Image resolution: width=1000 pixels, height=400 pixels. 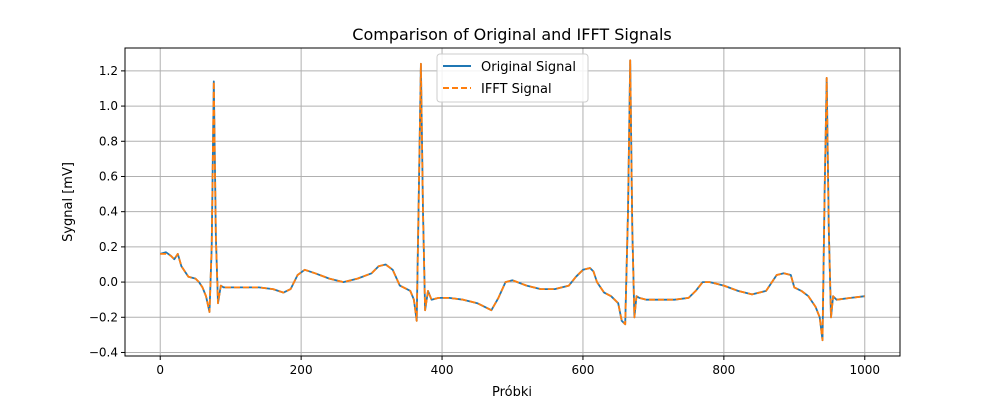 I want to click on legend: Original Signal IFFT Signal, so click(x=512, y=78).